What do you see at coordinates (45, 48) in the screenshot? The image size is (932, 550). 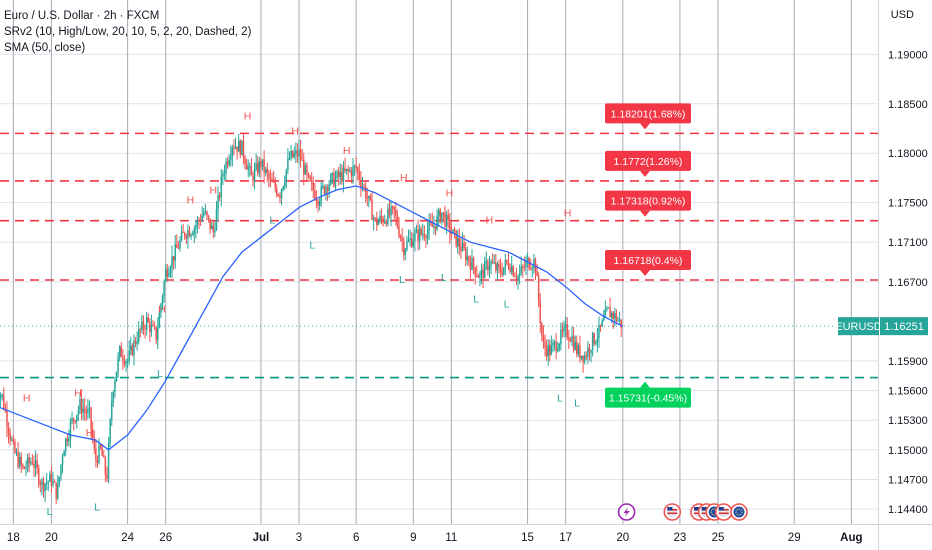 I see `indicator-sma: SMA (50, close)` at bounding box center [45, 48].